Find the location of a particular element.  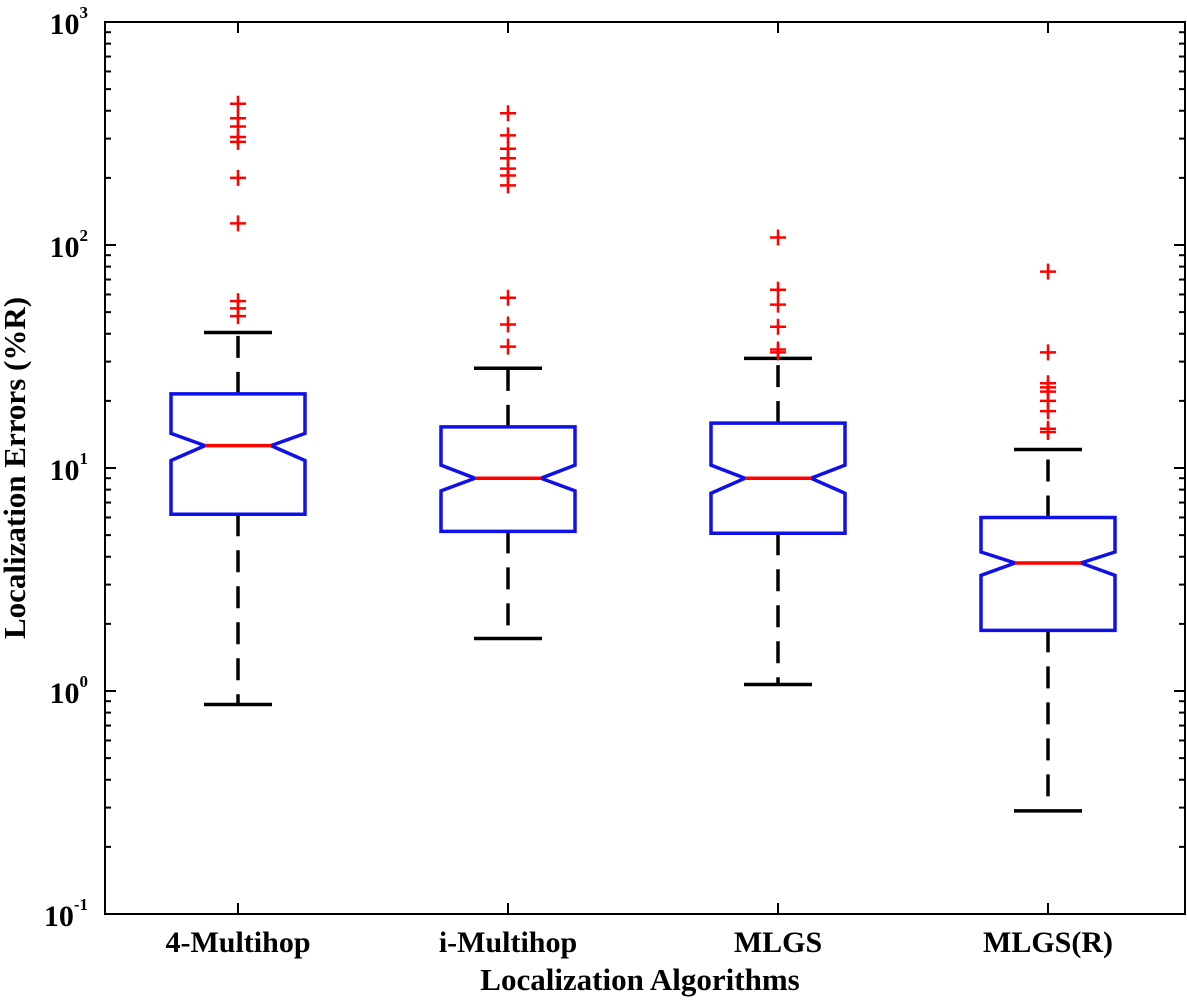

y-tick-label: 10⁰ is located at coordinates (69, 691).